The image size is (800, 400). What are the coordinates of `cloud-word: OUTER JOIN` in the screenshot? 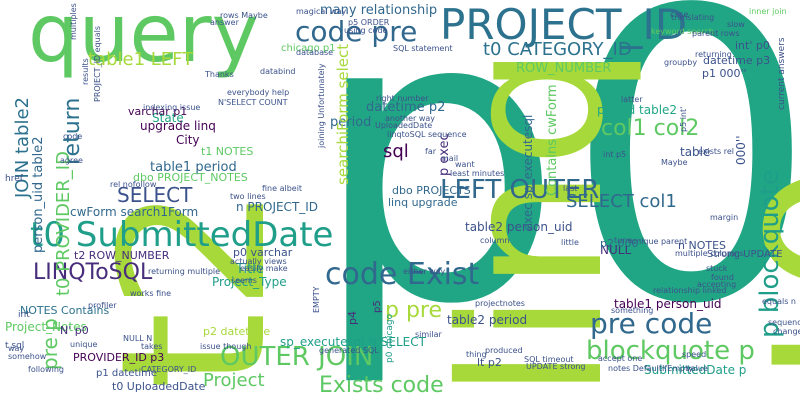 It's located at (297, 357).